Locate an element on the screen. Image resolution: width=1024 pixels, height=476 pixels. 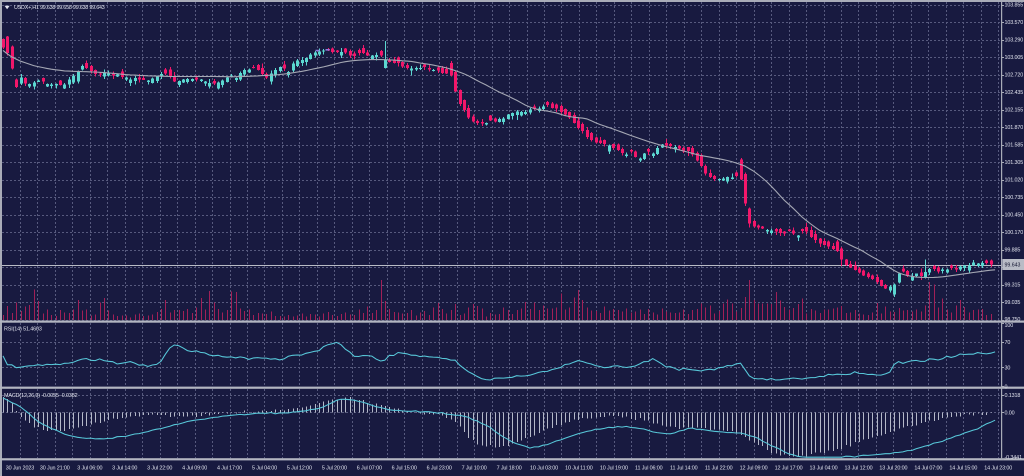
svg-text: 5 Jul 20:00 is located at coordinates (334, 469).